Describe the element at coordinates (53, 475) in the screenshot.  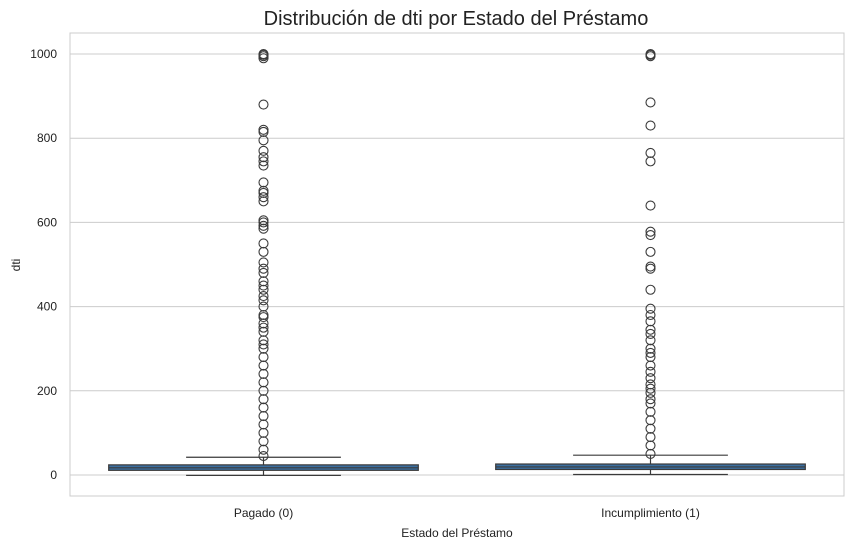
I see `y-tick-label: 0` at that location.